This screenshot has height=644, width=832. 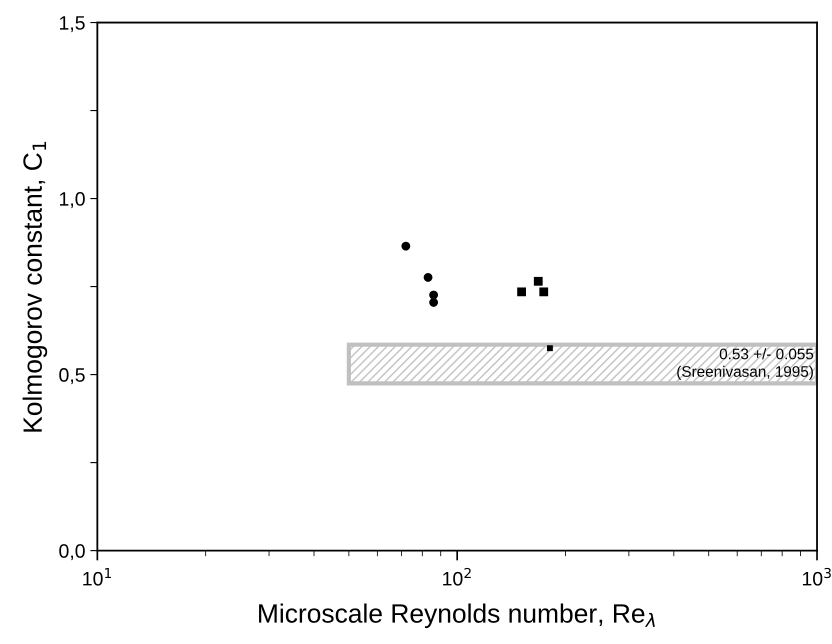 I want to click on y-tick-label: 0,5, so click(x=72, y=376).